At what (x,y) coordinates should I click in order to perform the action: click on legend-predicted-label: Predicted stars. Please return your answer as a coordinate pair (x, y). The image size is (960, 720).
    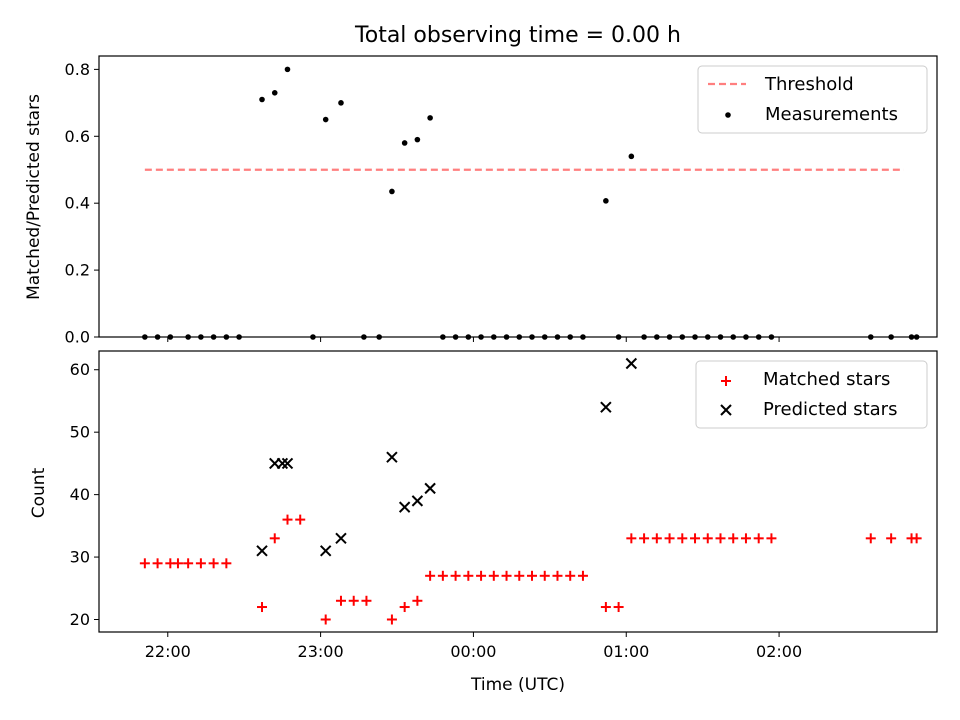
    Looking at the image, I should click on (830, 409).